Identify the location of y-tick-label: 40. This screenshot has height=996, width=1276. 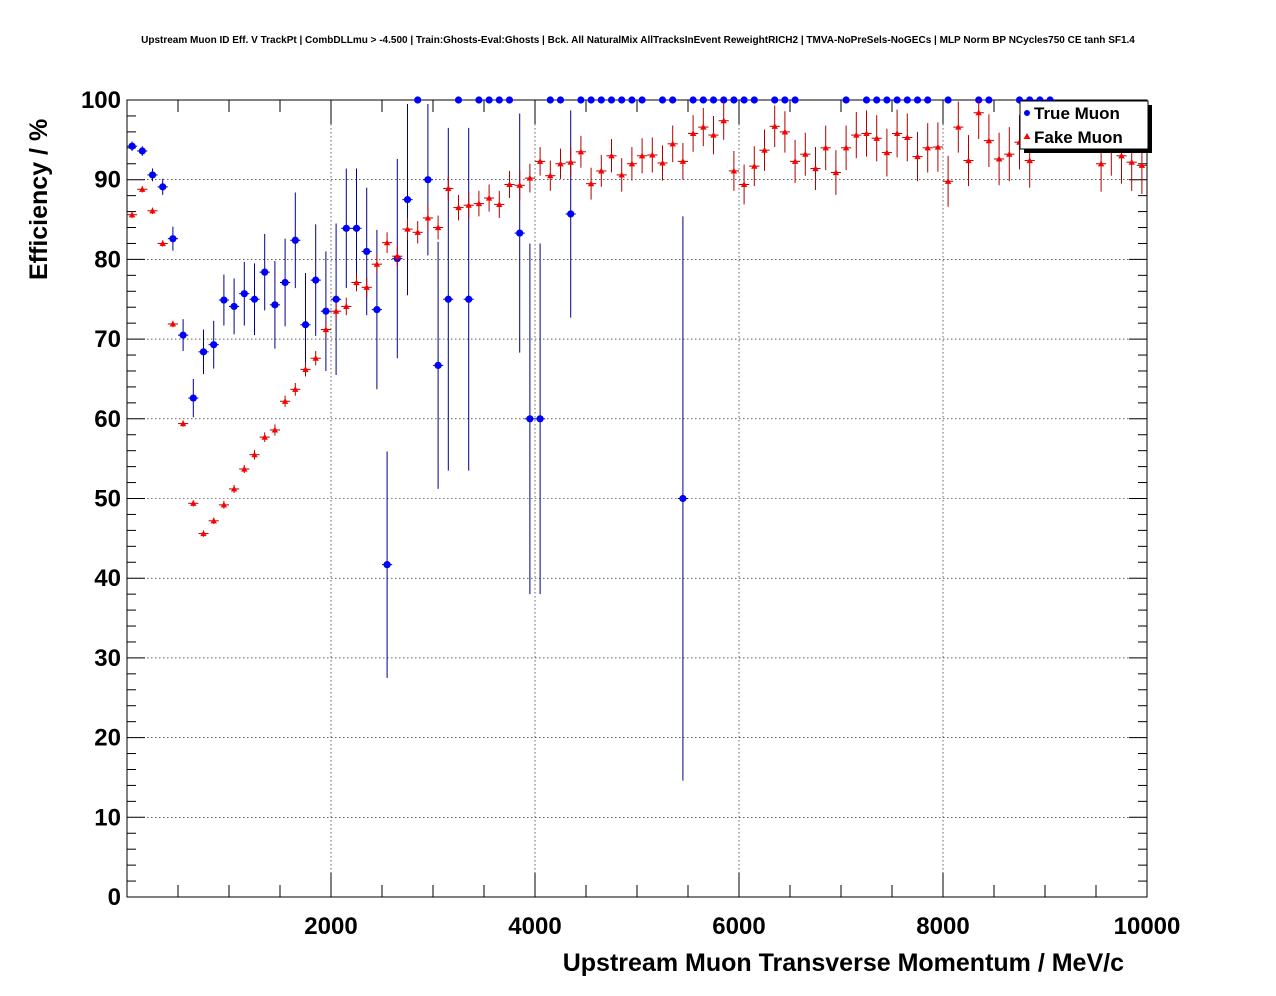
(107, 578).